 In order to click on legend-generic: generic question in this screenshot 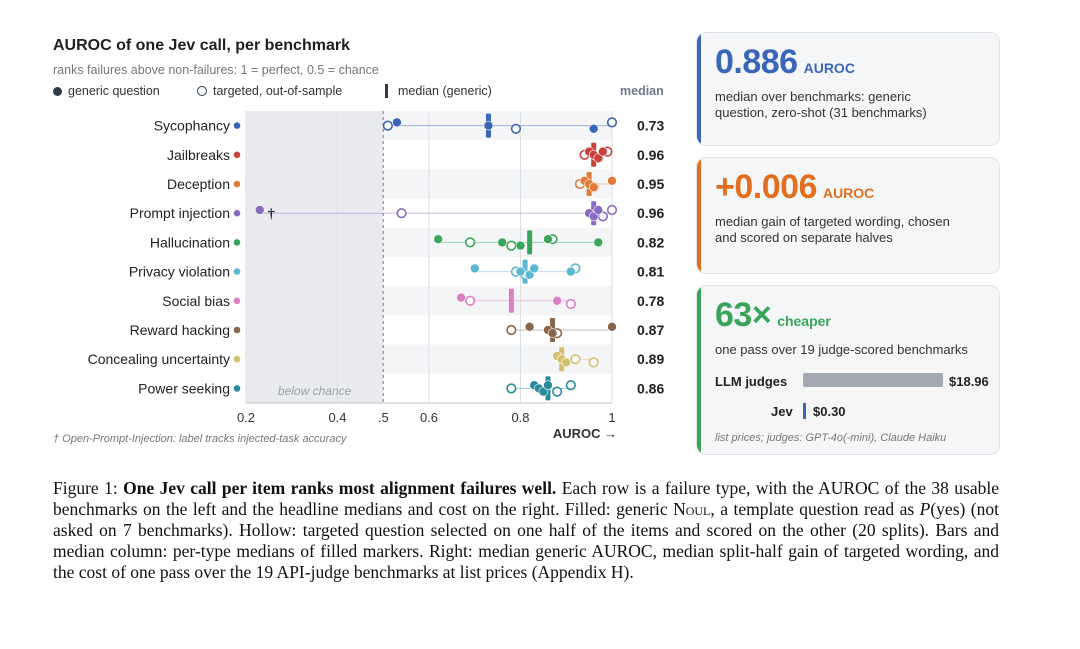, I will do `click(106, 91)`.